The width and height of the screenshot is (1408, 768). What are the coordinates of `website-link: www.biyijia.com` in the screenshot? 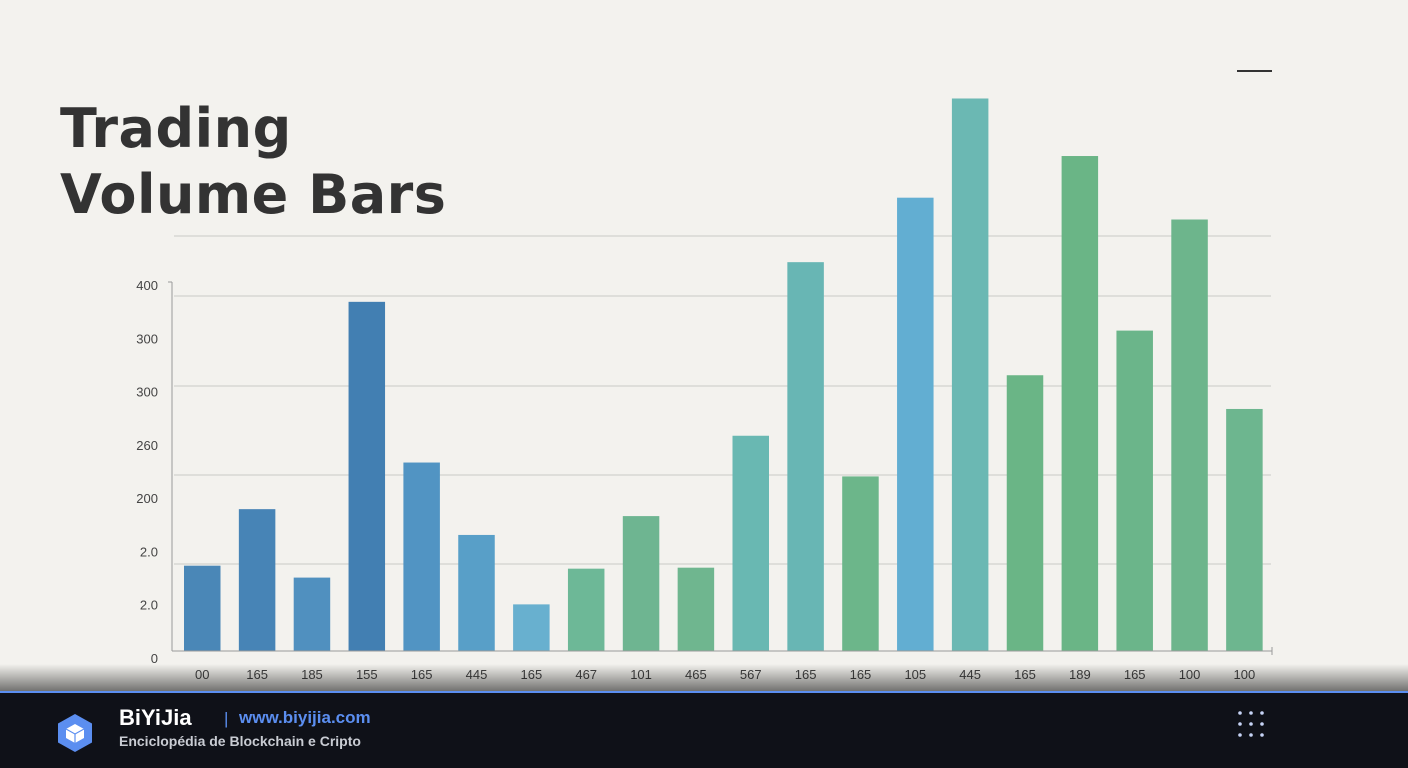 It's located at (305, 717).